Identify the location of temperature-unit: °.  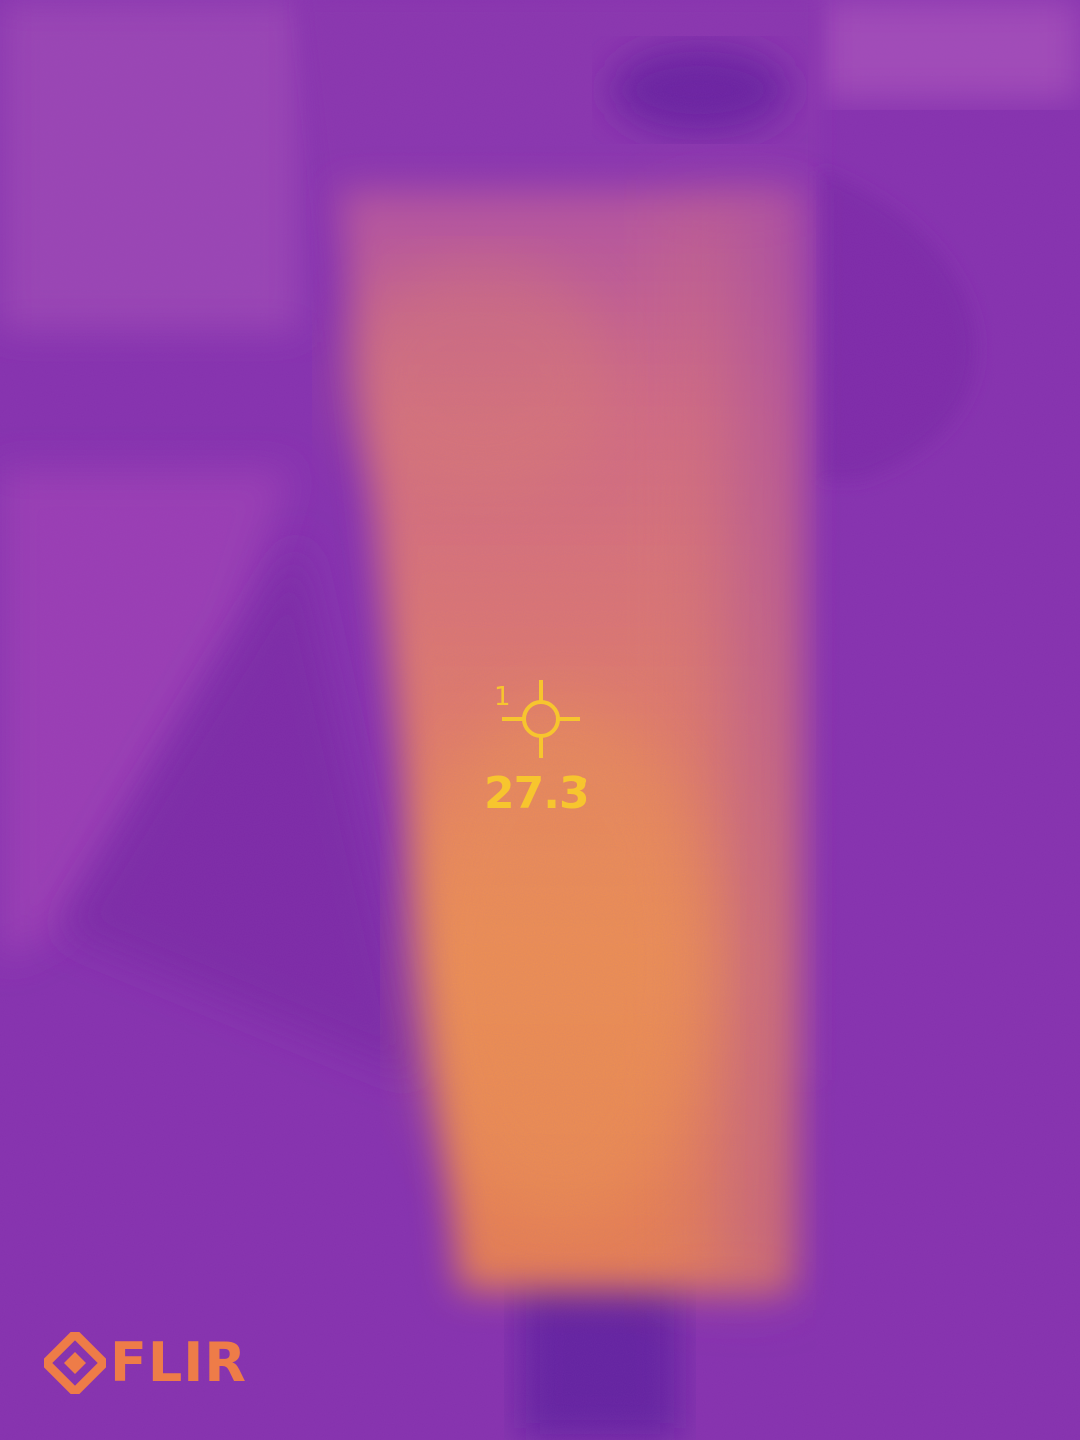
(583, 786).